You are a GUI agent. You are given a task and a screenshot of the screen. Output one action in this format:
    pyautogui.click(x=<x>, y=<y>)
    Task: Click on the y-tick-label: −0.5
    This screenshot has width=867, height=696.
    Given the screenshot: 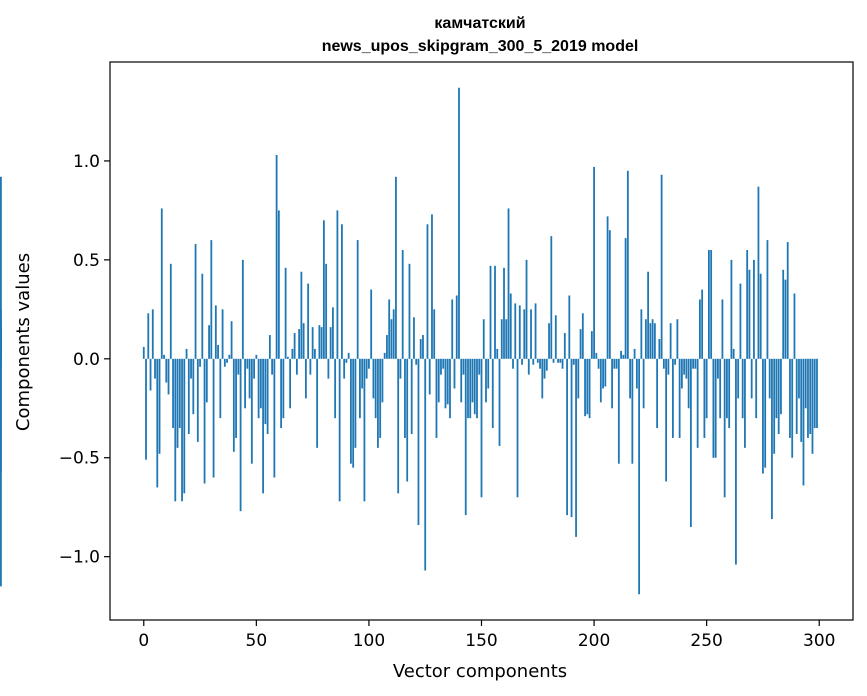 What is the action you would take?
    pyautogui.click(x=79, y=459)
    